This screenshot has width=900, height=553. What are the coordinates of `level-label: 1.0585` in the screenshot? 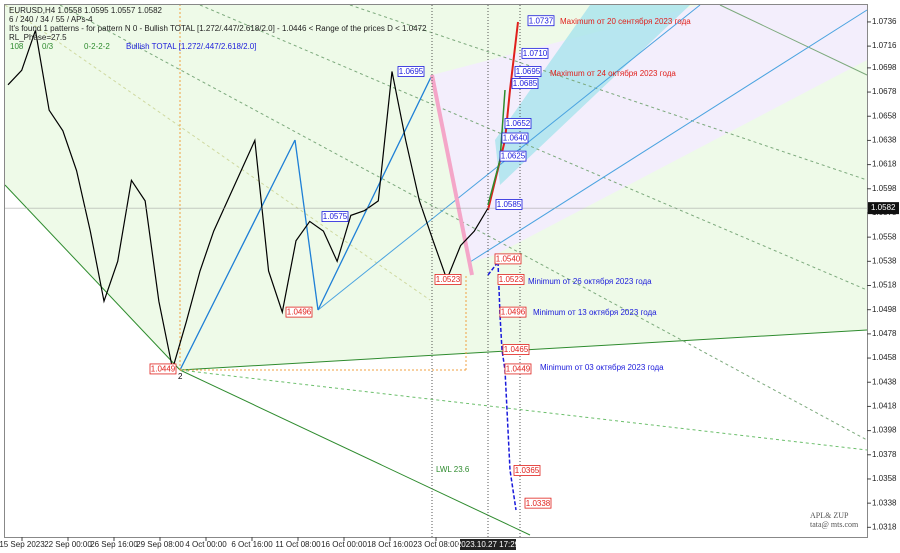 It's located at (509, 204).